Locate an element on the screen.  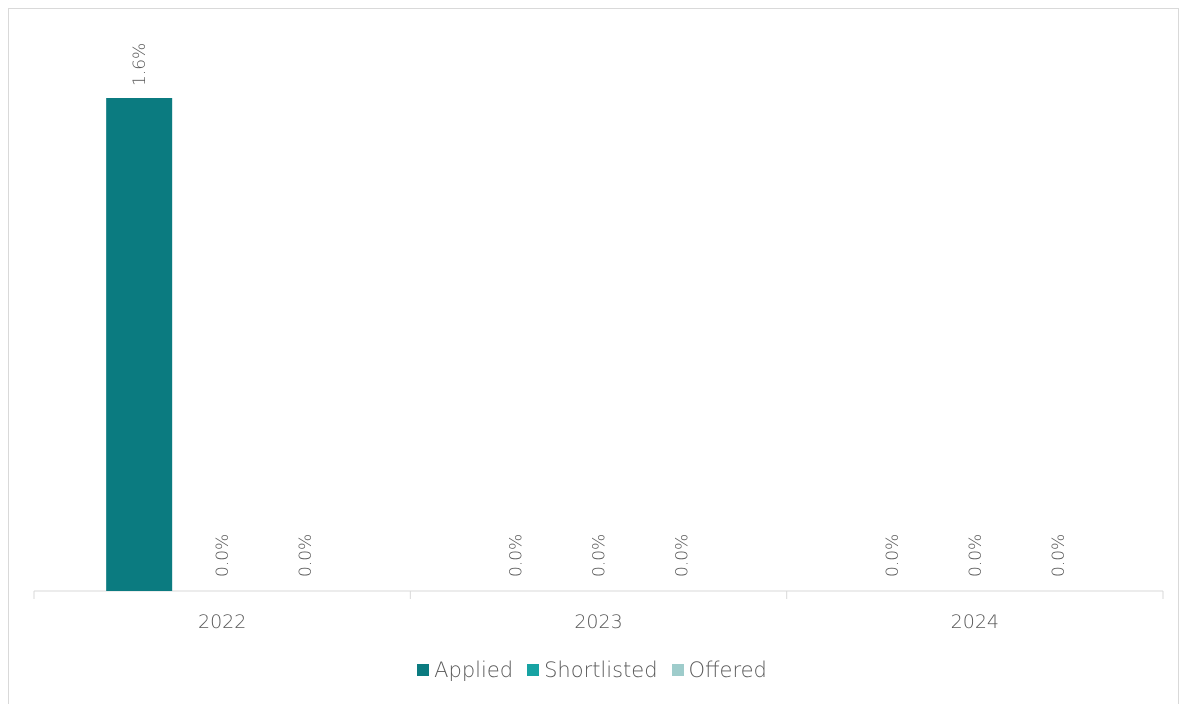
x-tick-label: 2023 is located at coordinates (598, 622).